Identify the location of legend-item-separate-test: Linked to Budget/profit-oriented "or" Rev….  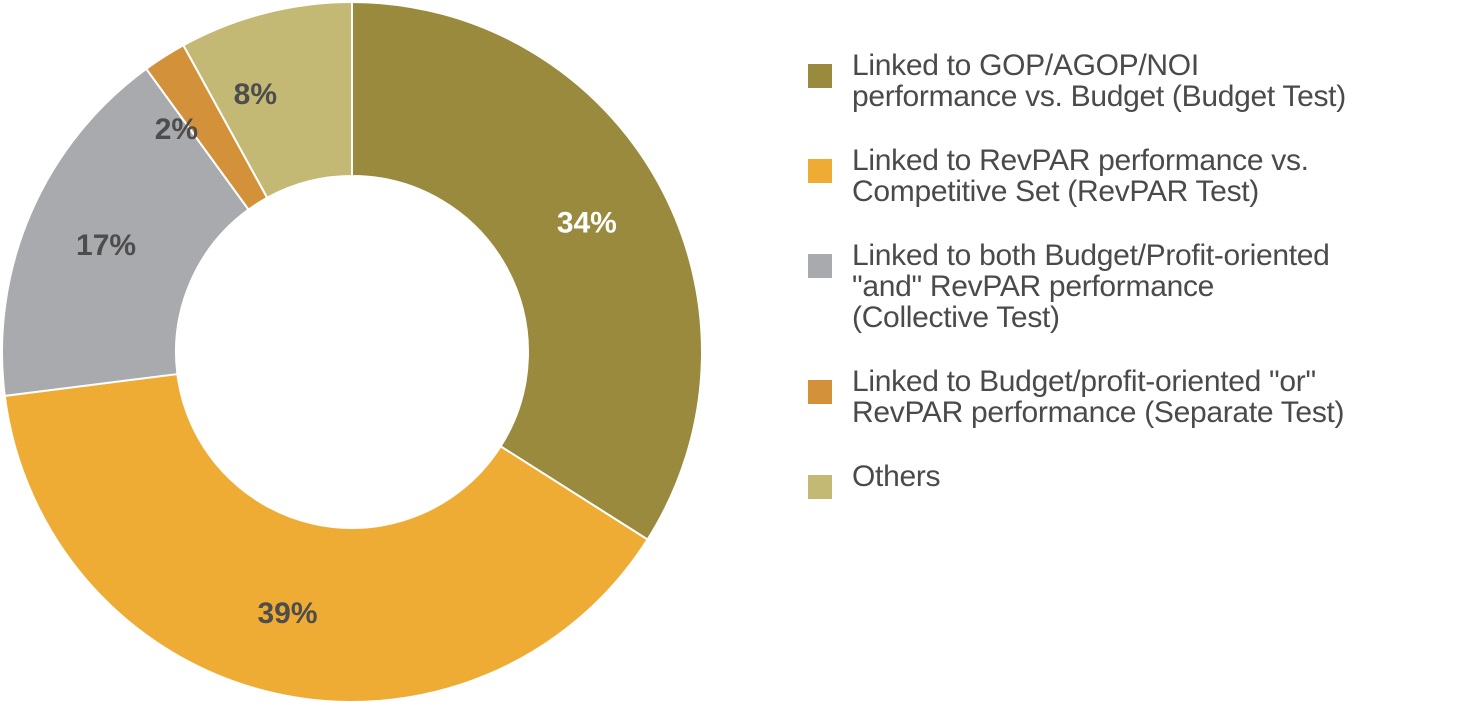
(1133, 397).